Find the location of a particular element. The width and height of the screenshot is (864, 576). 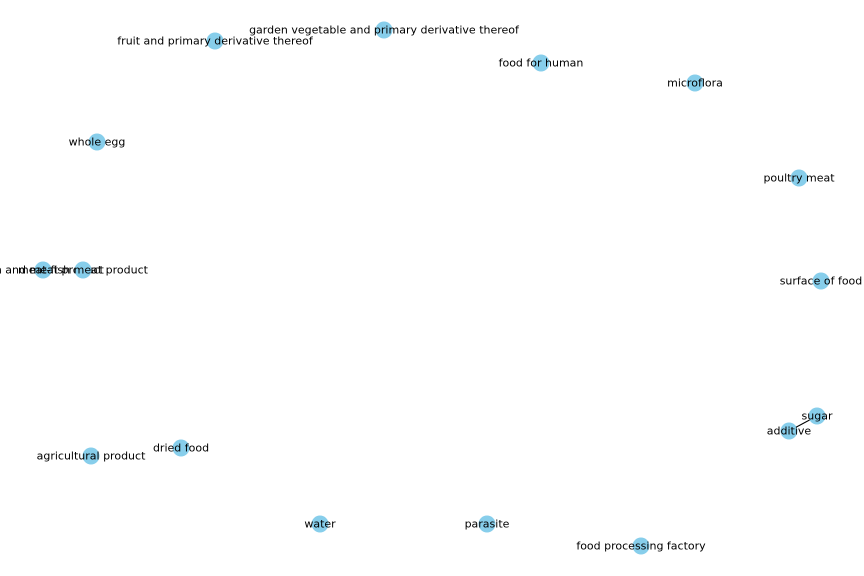

graph-node: water is located at coordinates (320, 524).